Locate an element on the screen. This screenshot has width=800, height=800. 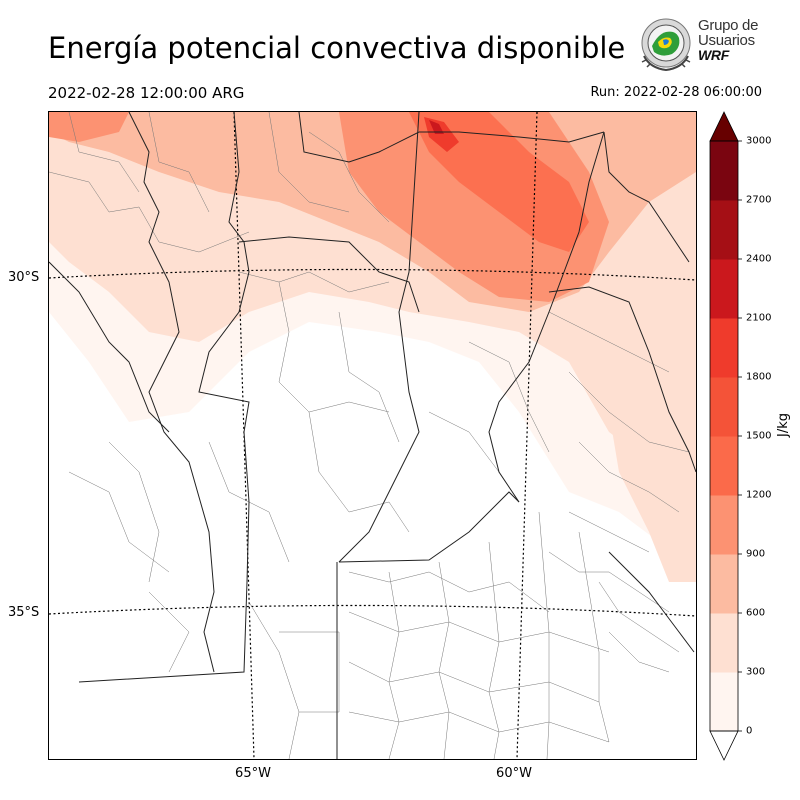
colorbar-tick-label: 1200 is located at coordinates (759, 495).